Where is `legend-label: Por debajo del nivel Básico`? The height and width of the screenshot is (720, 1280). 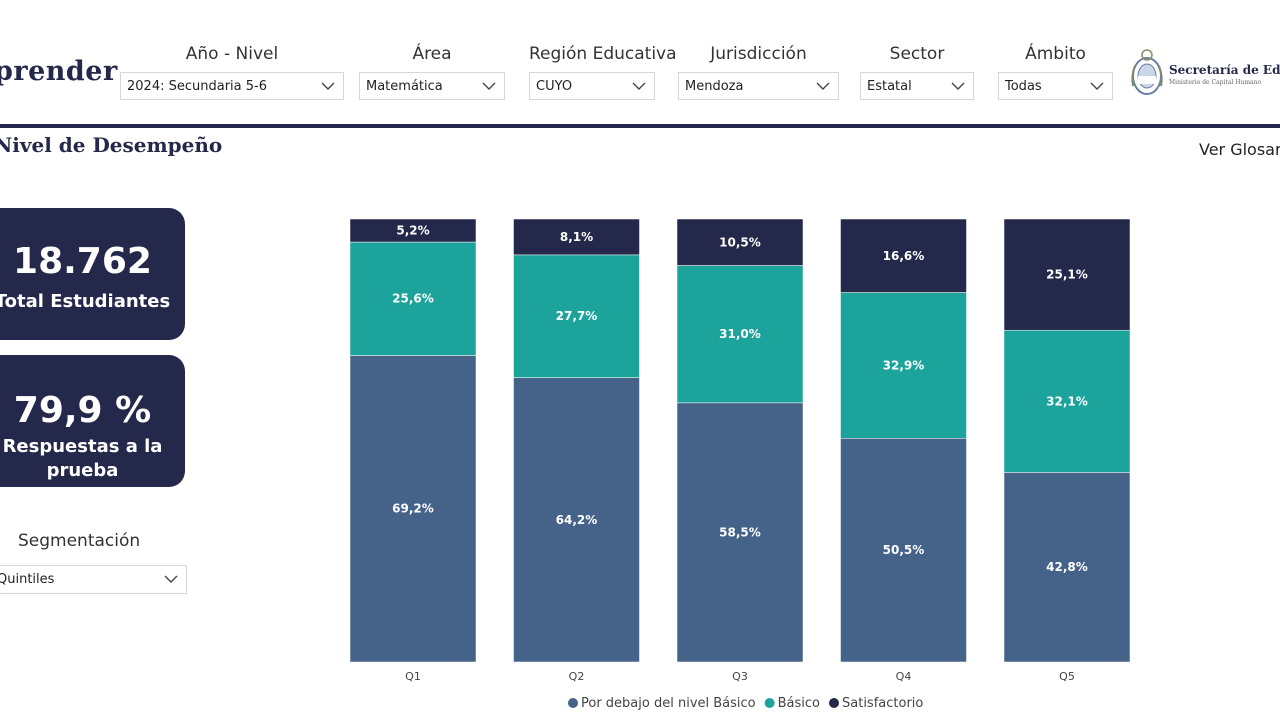
legend-label: Por debajo del nivel Básico is located at coordinates (668, 703).